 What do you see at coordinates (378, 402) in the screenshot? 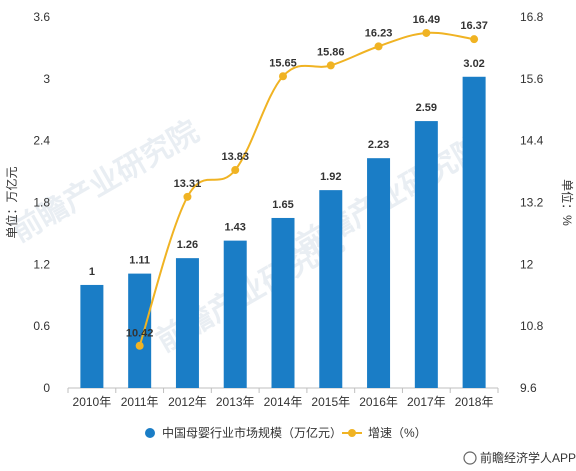
I see `x-tick-label: 2016年` at bounding box center [378, 402].